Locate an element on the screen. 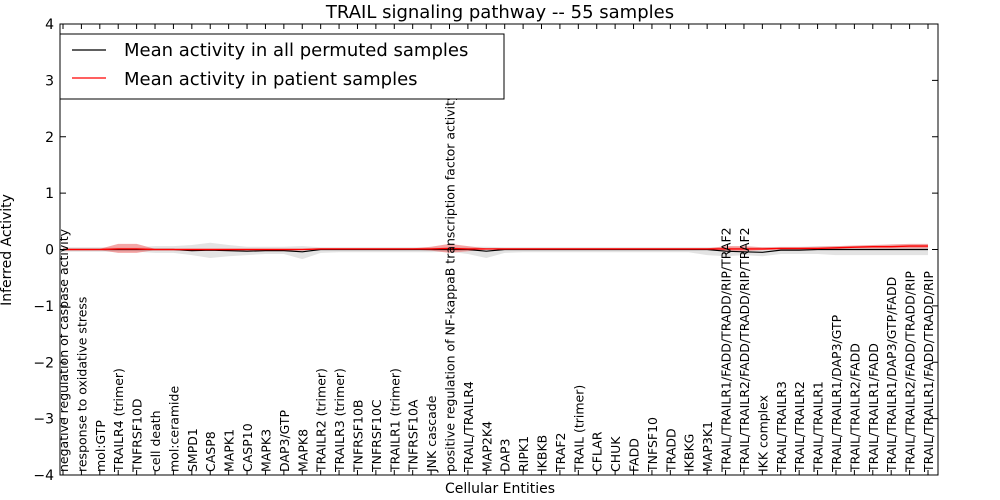 The width and height of the screenshot is (1000, 500). y-tick-label: −1 is located at coordinates (43, 307).